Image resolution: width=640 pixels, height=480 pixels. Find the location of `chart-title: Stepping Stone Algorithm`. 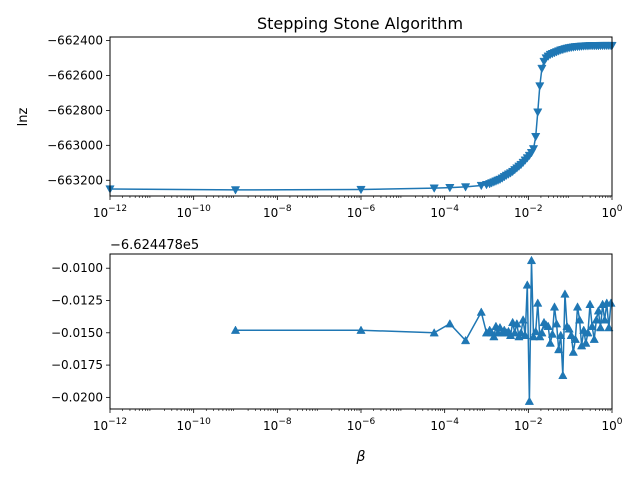

chart-title: Stepping Stone Algorithm is located at coordinates (360, 23).